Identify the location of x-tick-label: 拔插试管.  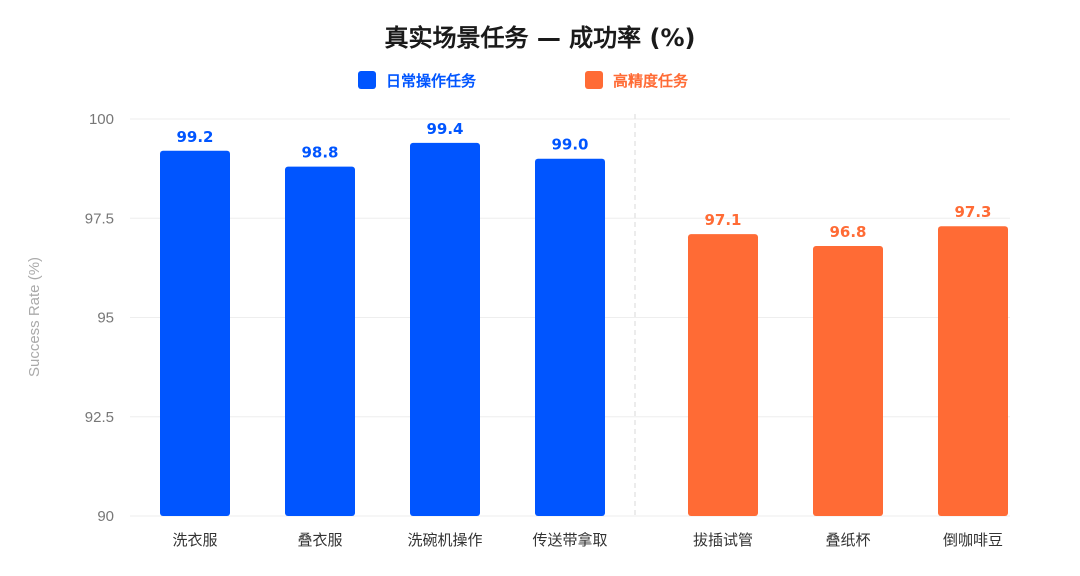
(723, 540).